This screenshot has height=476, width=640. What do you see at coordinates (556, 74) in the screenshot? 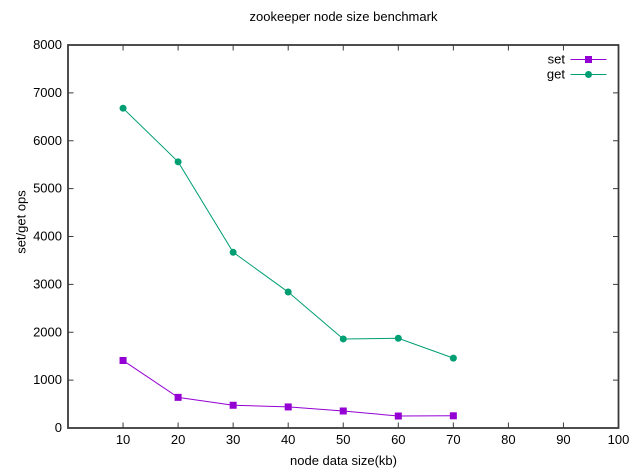
I see `legend-label-get: get` at bounding box center [556, 74].